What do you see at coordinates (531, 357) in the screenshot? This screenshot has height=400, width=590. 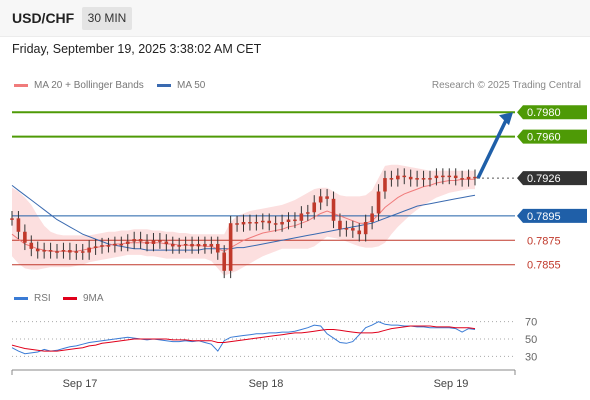 I see `rsi-tick-label: 30` at bounding box center [531, 357].